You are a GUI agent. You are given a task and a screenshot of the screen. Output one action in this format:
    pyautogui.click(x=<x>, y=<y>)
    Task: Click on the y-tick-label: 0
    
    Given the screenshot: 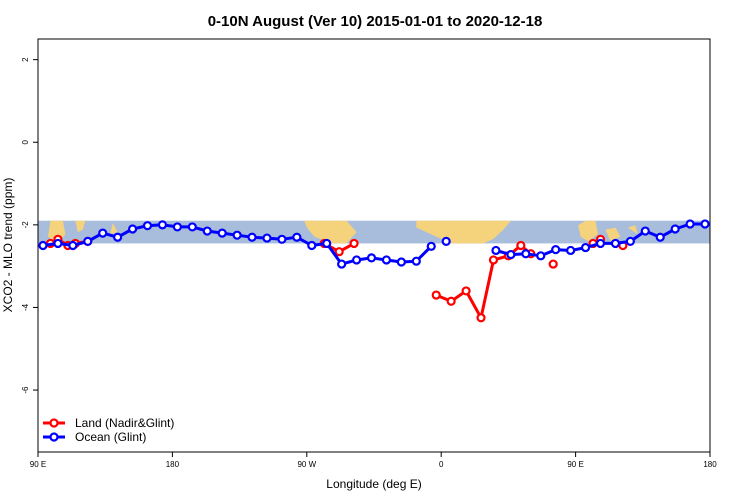 What is the action you would take?
    pyautogui.click(x=25, y=141)
    